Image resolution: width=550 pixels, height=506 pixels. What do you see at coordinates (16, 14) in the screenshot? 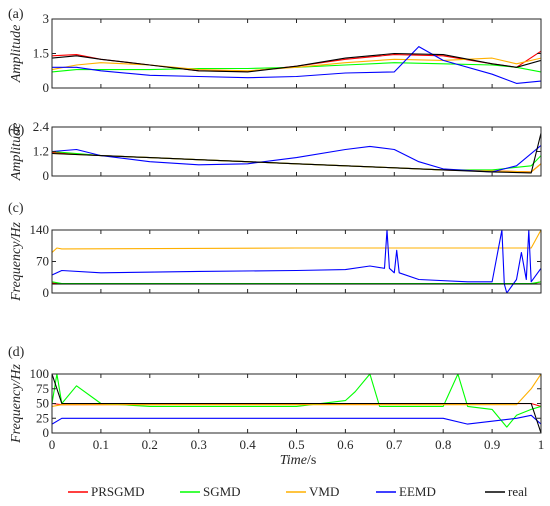
I see `panel-label-1: (a)` at bounding box center [16, 14].